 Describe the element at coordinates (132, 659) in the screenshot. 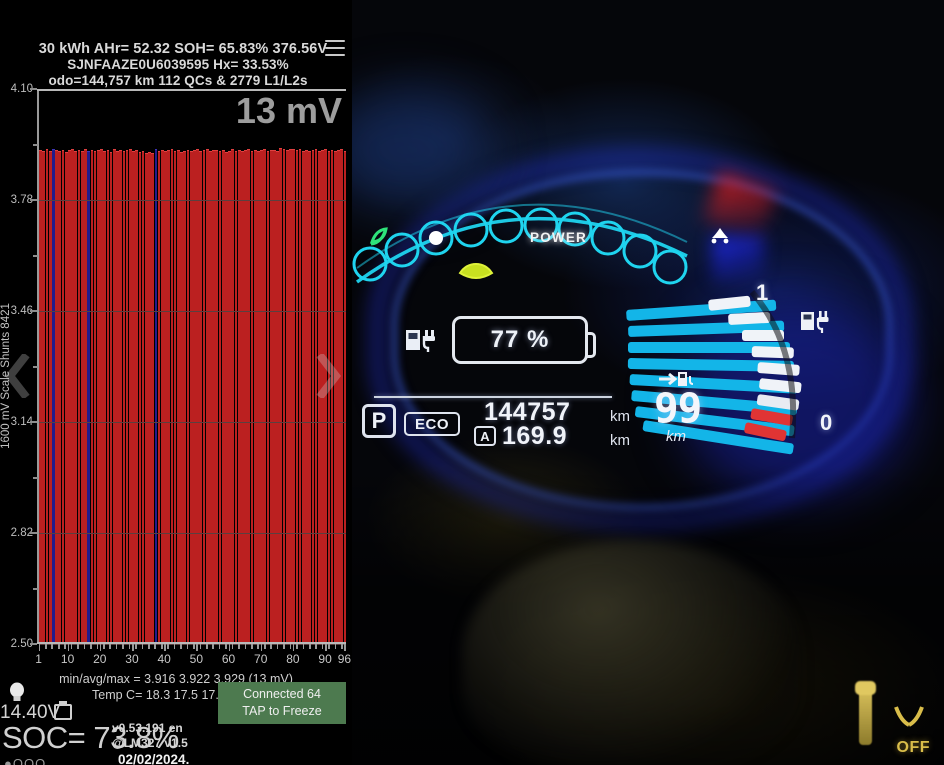

I see `chart-x-tick-label: 30` at that location.